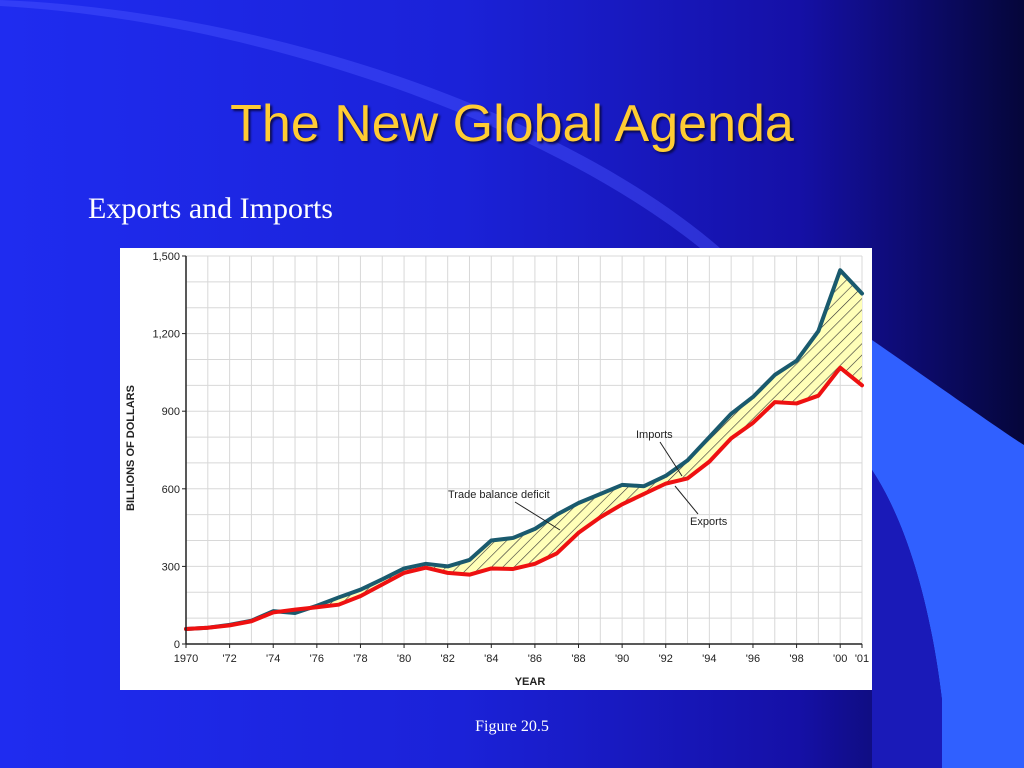  I want to click on annotation-exports: Exports, so click(709, 522).